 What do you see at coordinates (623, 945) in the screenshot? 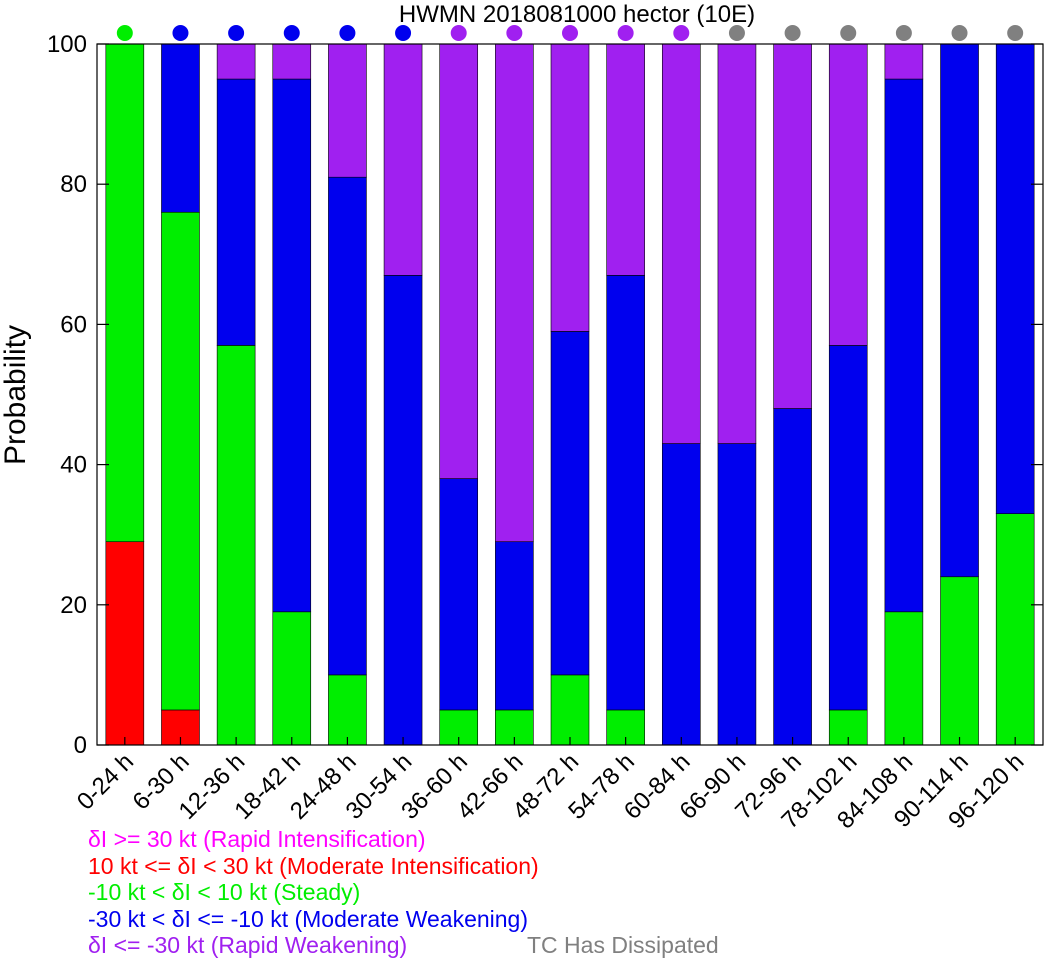
I see `legend-entry-dissipated: TC Has Dissipated` at bounding box center [623, 945].